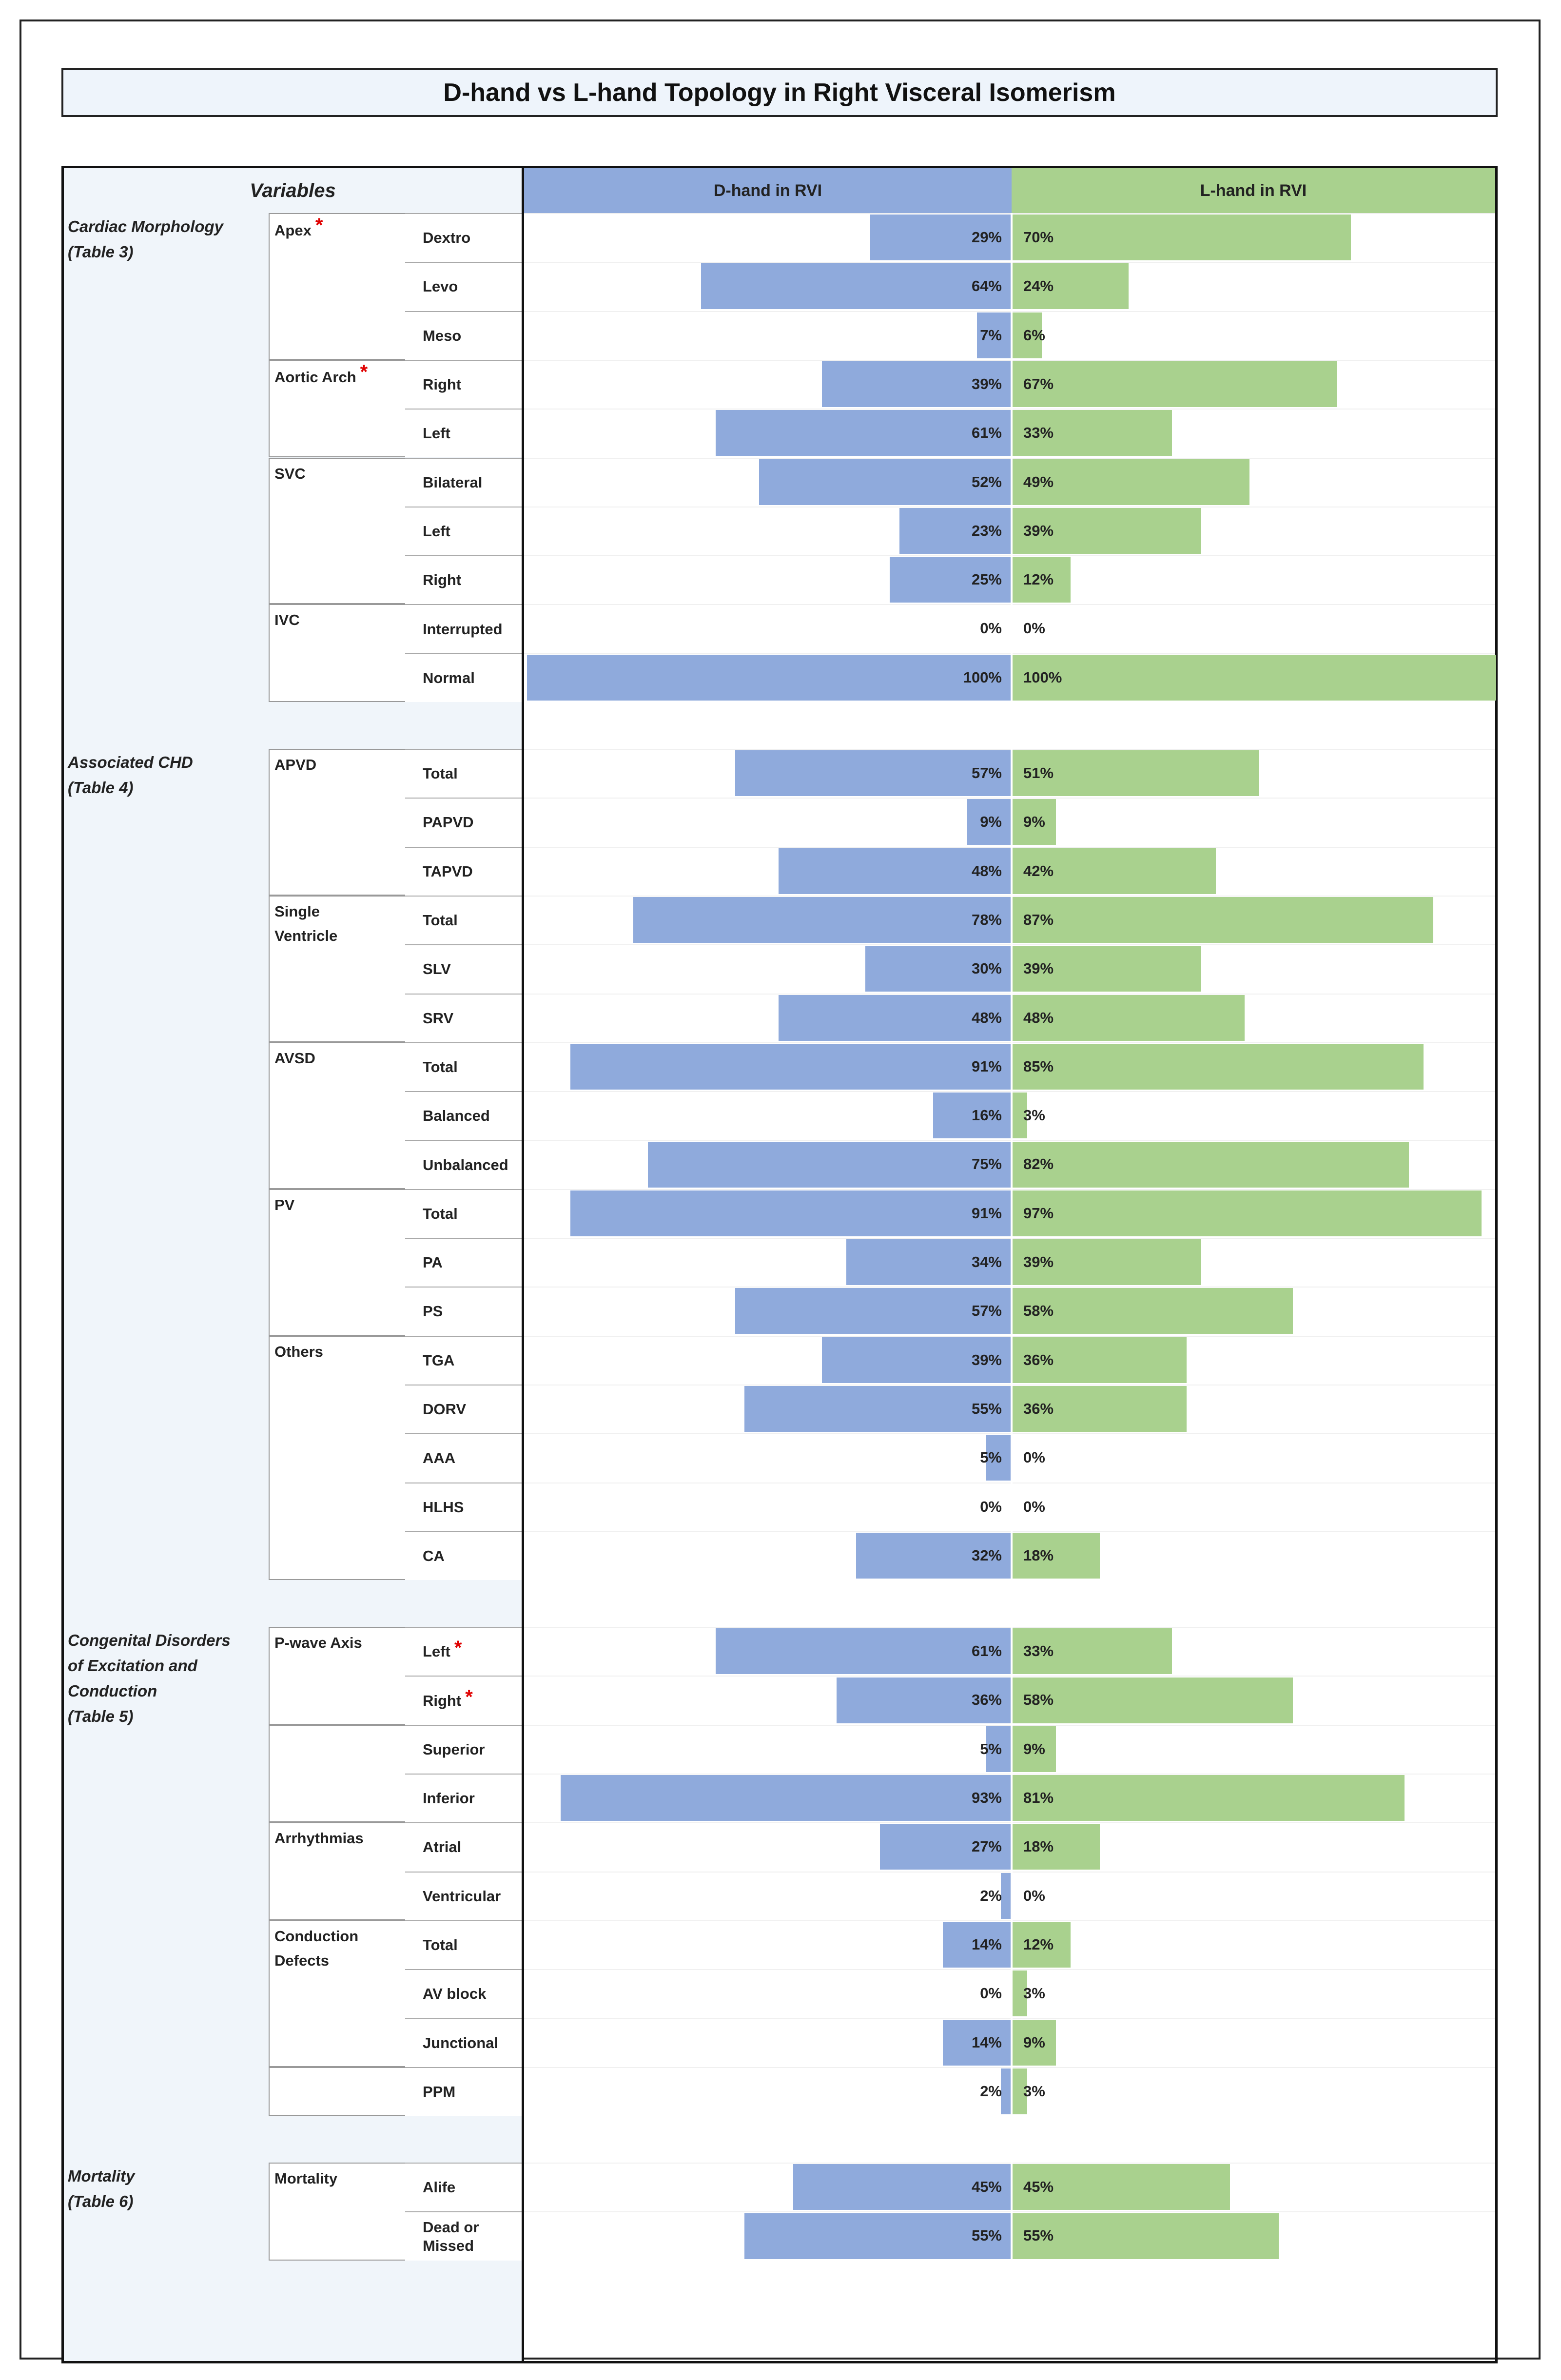 This screenshot has width=1561, height=2380. I want to click on item-label: Right, so click(463, 580).